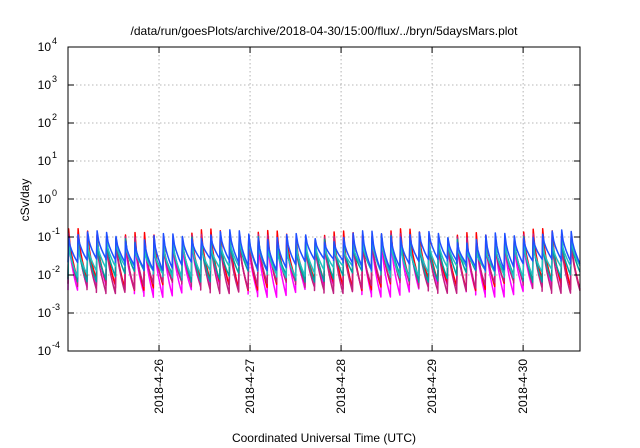  Describe the element at coordinates (54, 79) in the screenshot. I see `y-tick-exponent: 3` at that location.